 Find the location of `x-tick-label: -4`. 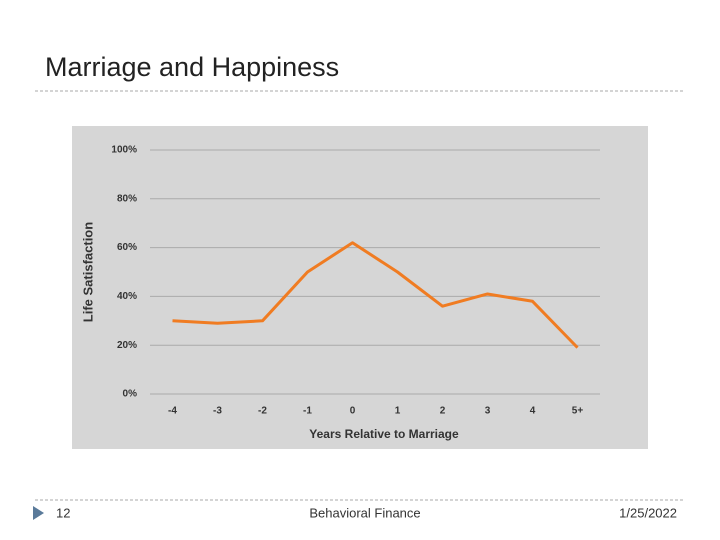

x-tick-label: -4 is located at coordinates (172, 411).